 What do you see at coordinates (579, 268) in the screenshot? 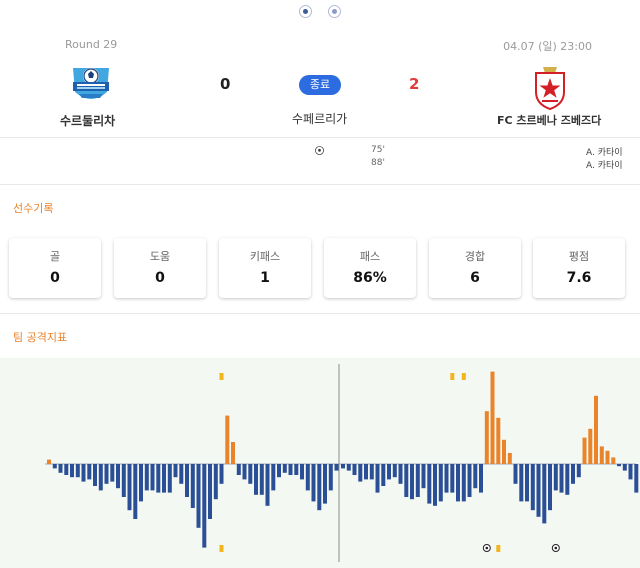
I see `stat-card-rating: 평점 7.6` at bounding box center [579, 268].